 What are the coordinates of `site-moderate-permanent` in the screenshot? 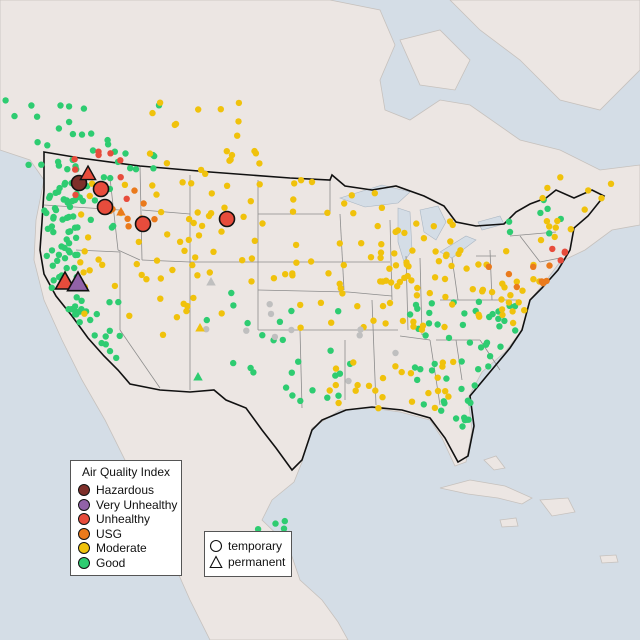 It's located at (200, 327).